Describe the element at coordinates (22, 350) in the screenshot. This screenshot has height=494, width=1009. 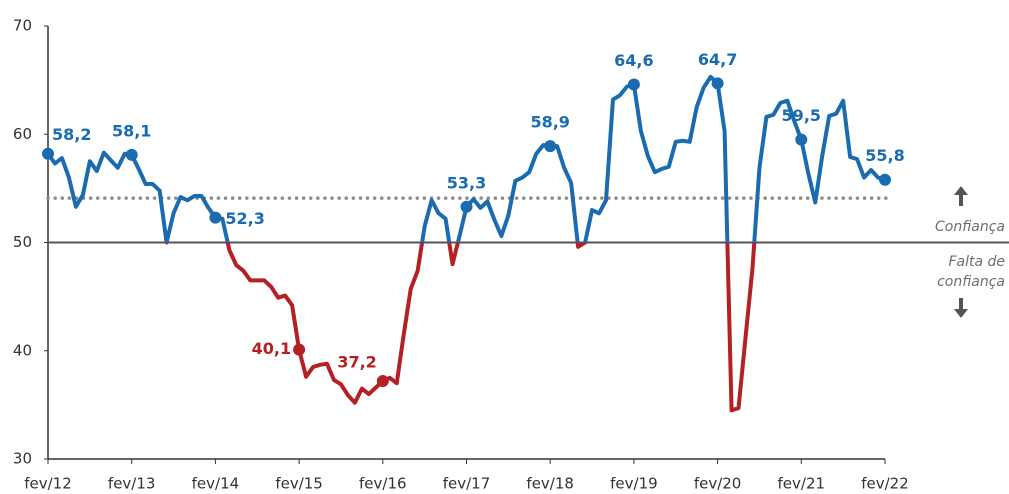
I see `y-tick-label: 40` at that location.